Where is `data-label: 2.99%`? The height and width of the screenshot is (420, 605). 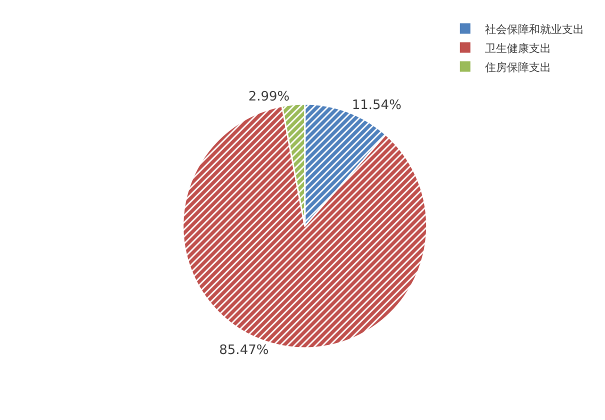 data-label: 2.99% is located at coordinates (269, 97).